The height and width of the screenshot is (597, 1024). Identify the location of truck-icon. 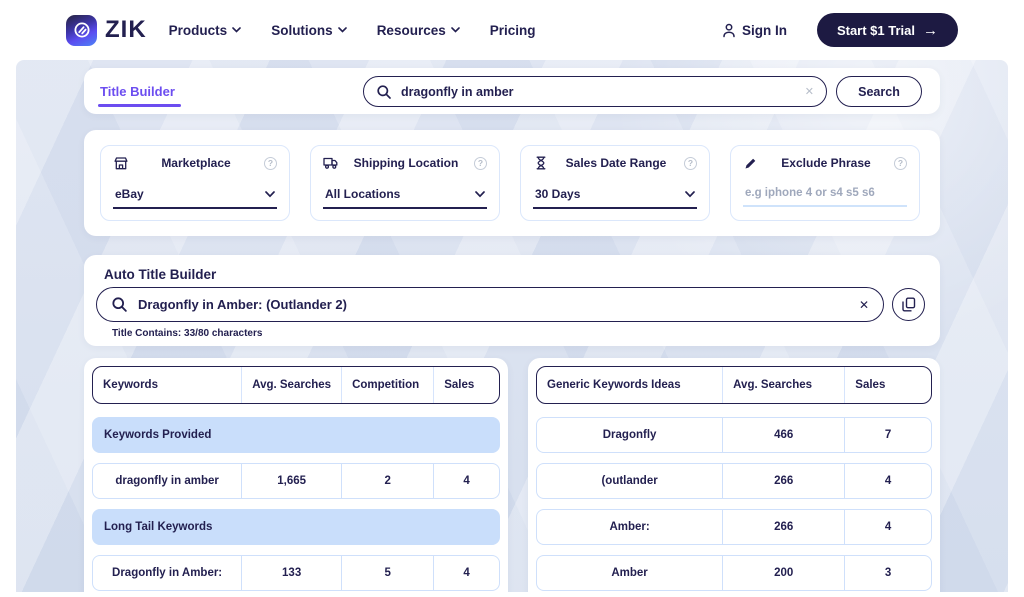
(330, 163).